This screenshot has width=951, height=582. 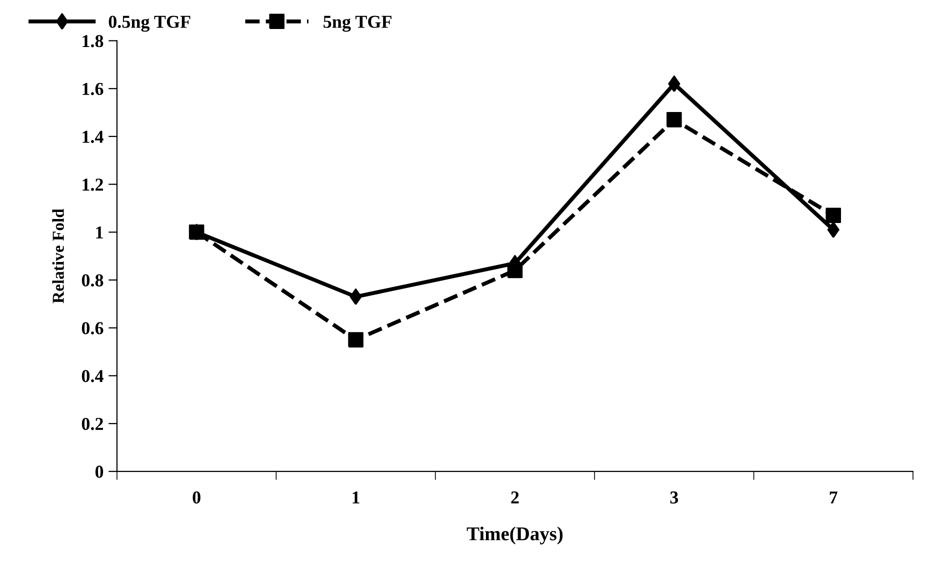 What do you see at coordinates (58, 256) in the screenshot?
I see `y-axis-title: Relative Fold` at bounding box center [58, 256].